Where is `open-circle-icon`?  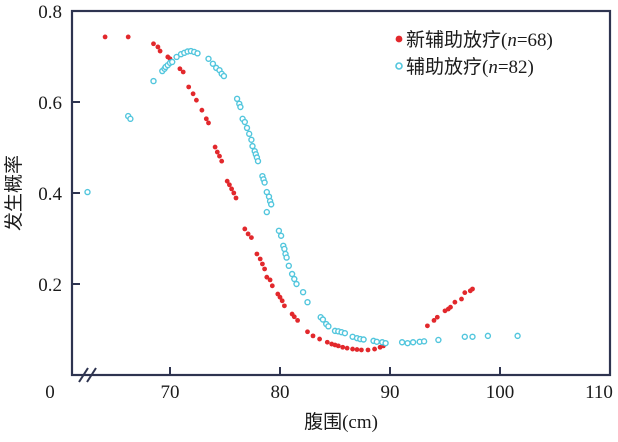
open-circle-icon is located at coordinates (399, 66).